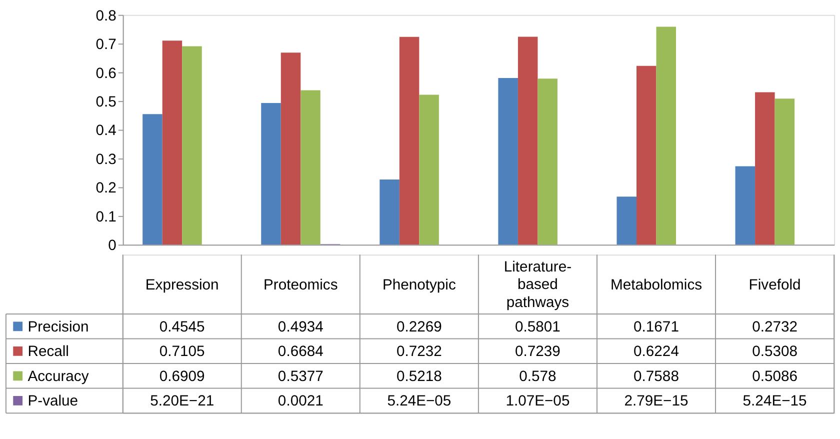 The height and width of the screenshot is (439, 840). I want to click on data-label: 0.0021, so click(301, 402).